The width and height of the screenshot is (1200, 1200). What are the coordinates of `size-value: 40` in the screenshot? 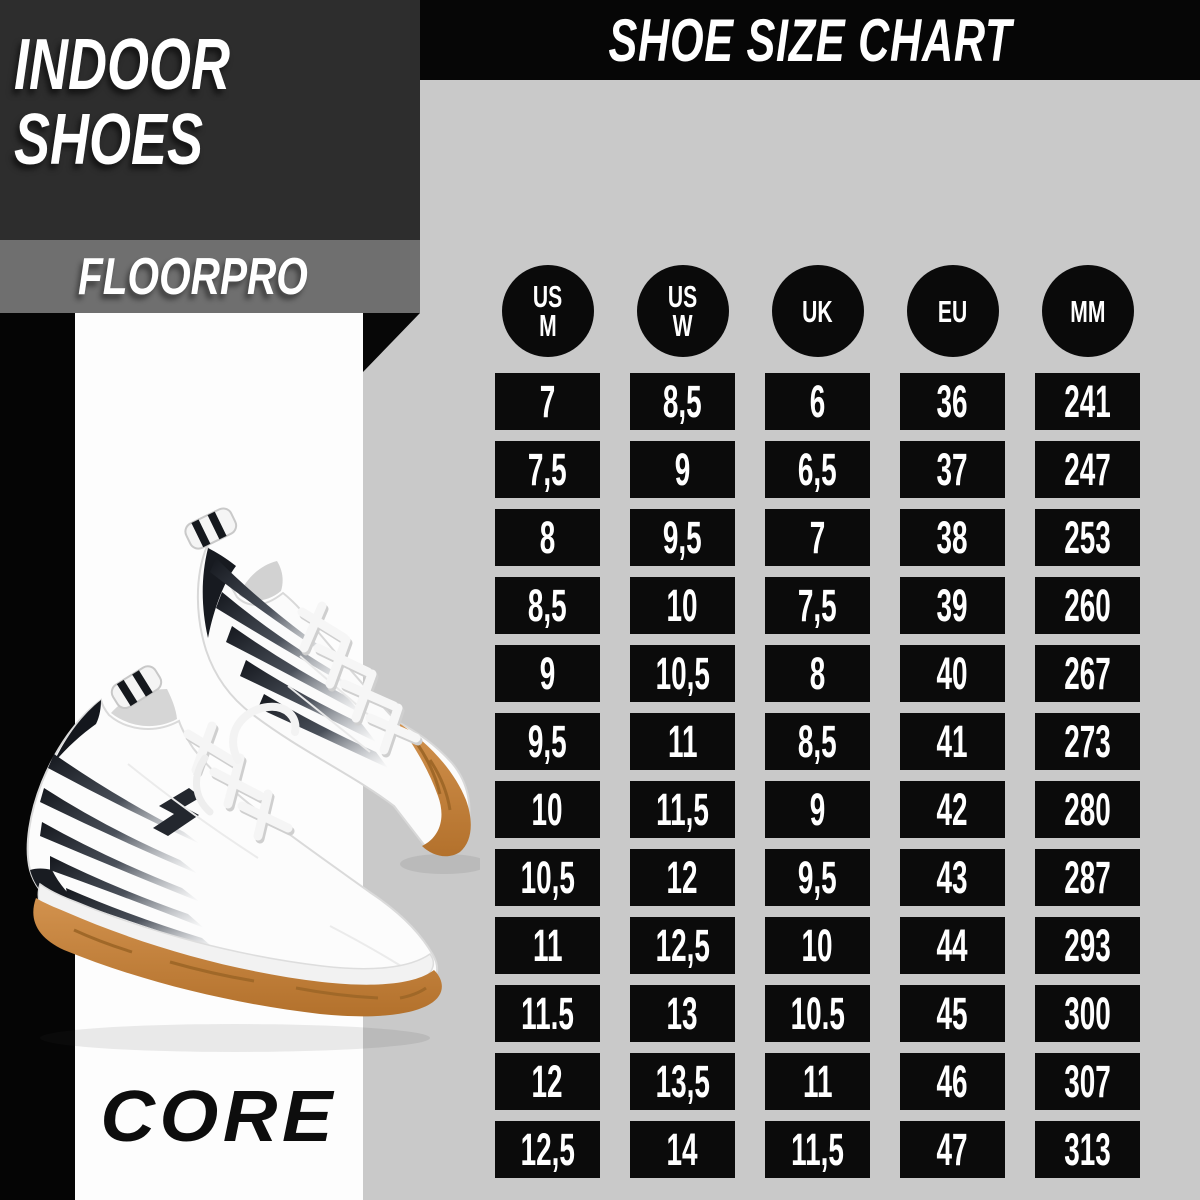 It's located at (952, 673).